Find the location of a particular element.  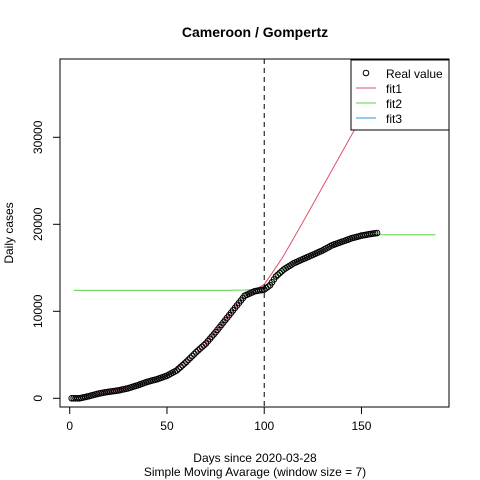

legend: Real value fit1 fit2 fit3 is located at coordinates (400, 95).